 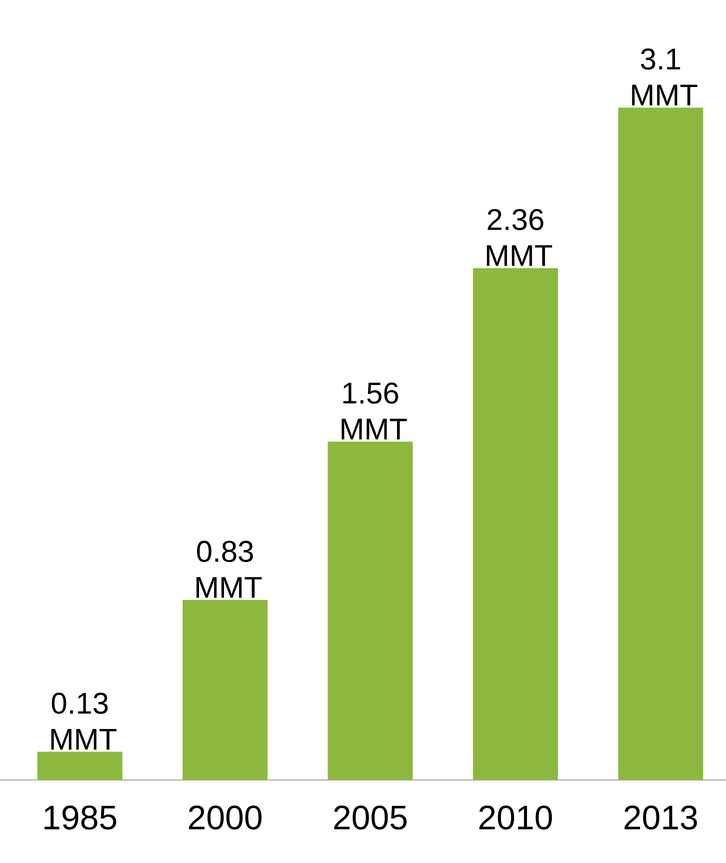 What do you see at coordinates (229, 569) in the screenshot?
I see `data-label: 0.83 MMT` at bounding box center [229, 569].